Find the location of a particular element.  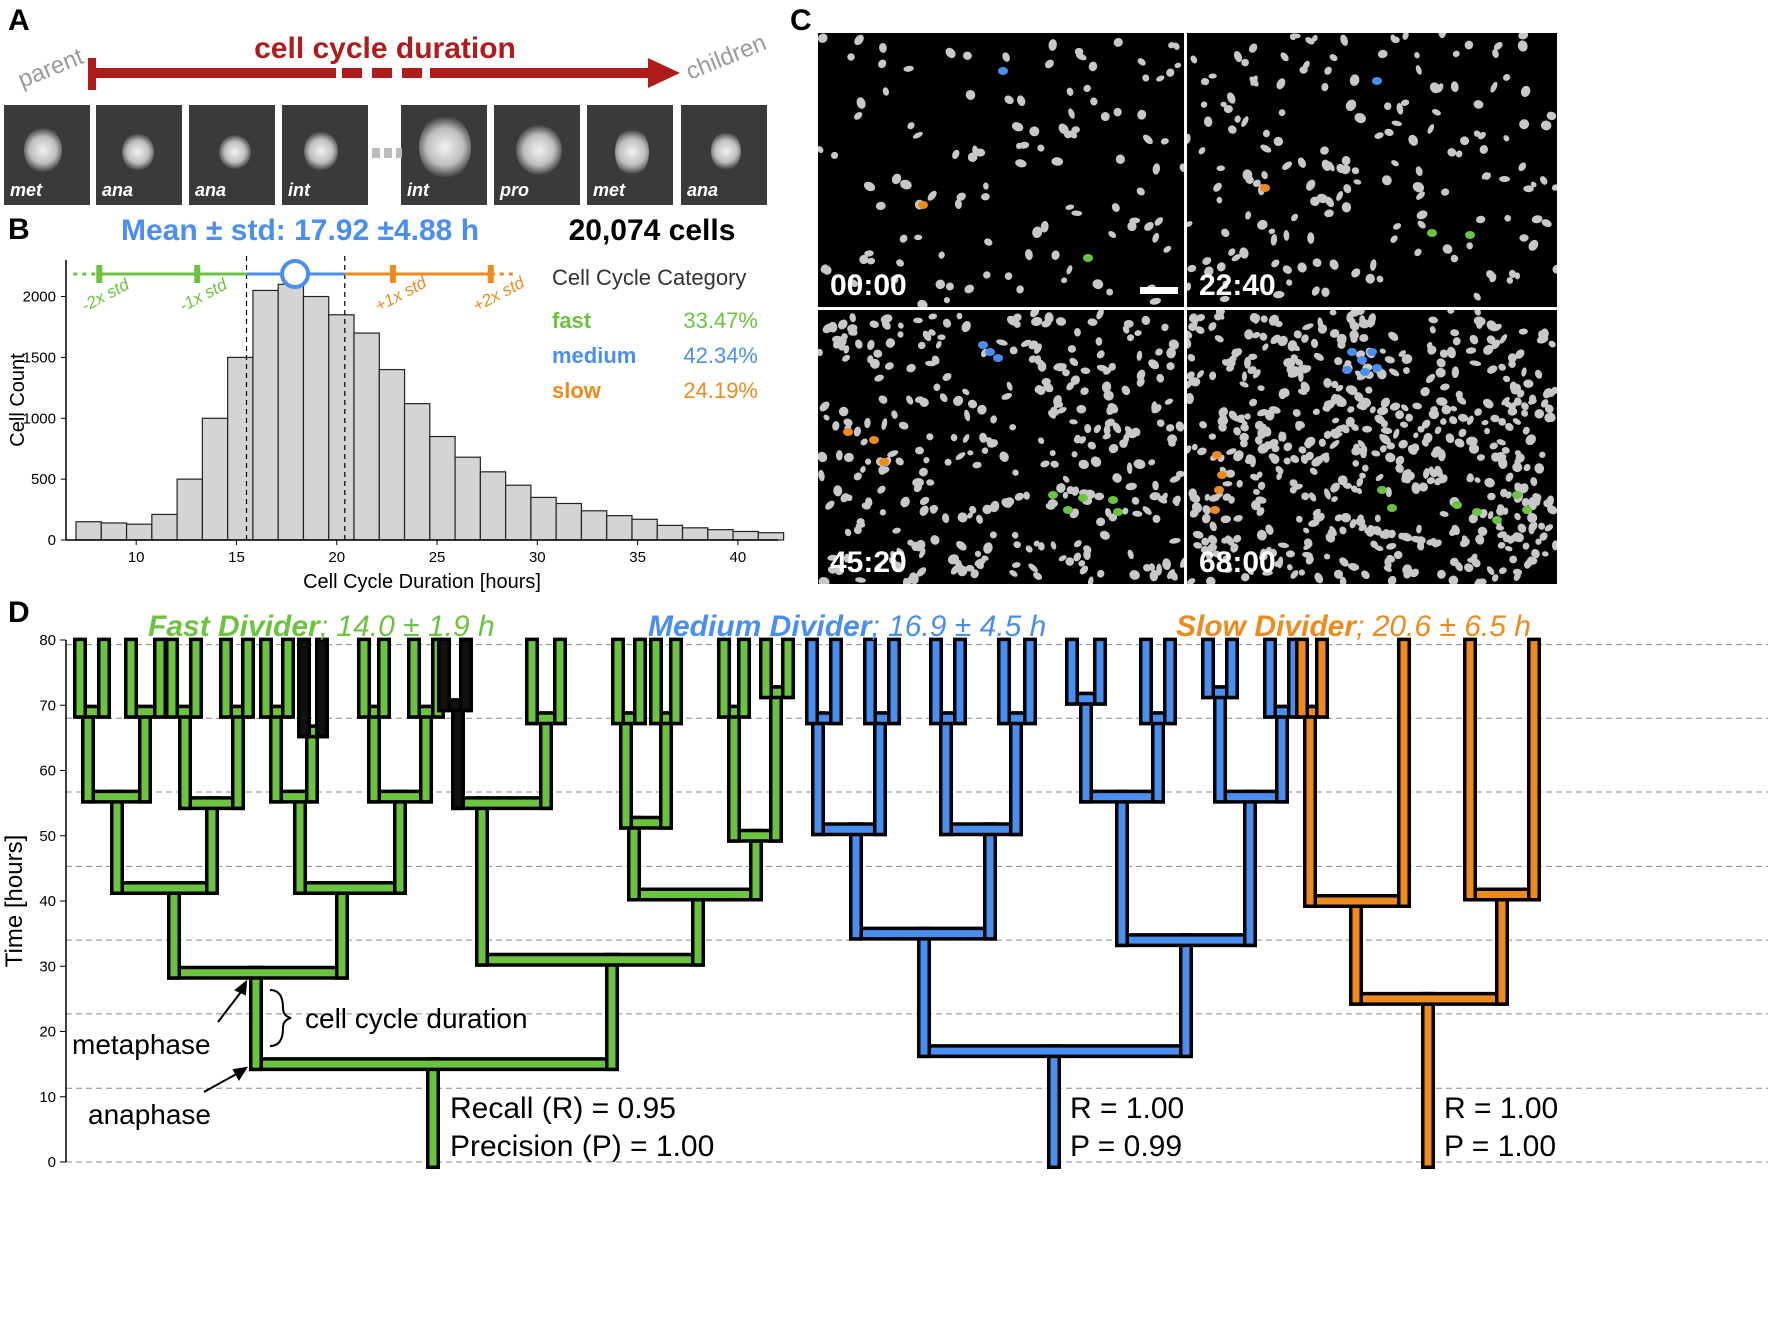

panel-label-d: D is located at coordinates (19, 612).